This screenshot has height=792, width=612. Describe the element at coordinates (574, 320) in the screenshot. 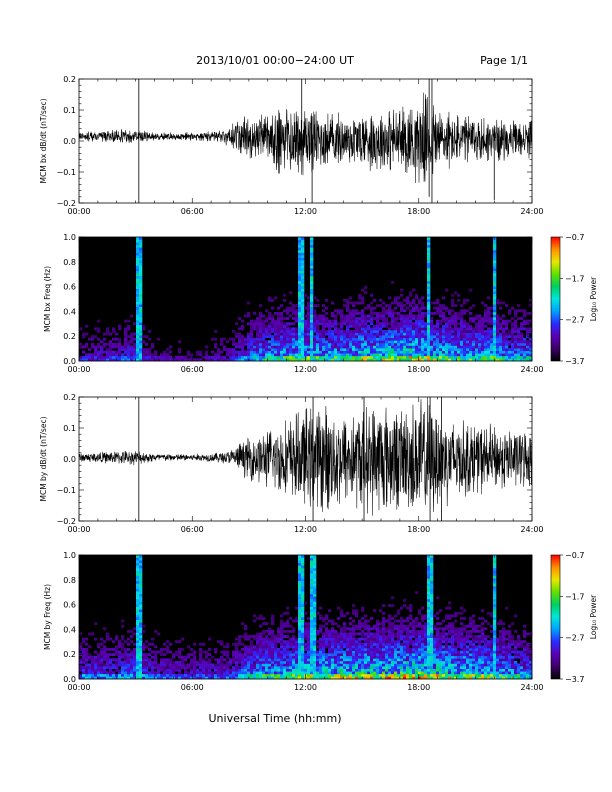

I see `colorbar-tick-label: −2.7` at that location.